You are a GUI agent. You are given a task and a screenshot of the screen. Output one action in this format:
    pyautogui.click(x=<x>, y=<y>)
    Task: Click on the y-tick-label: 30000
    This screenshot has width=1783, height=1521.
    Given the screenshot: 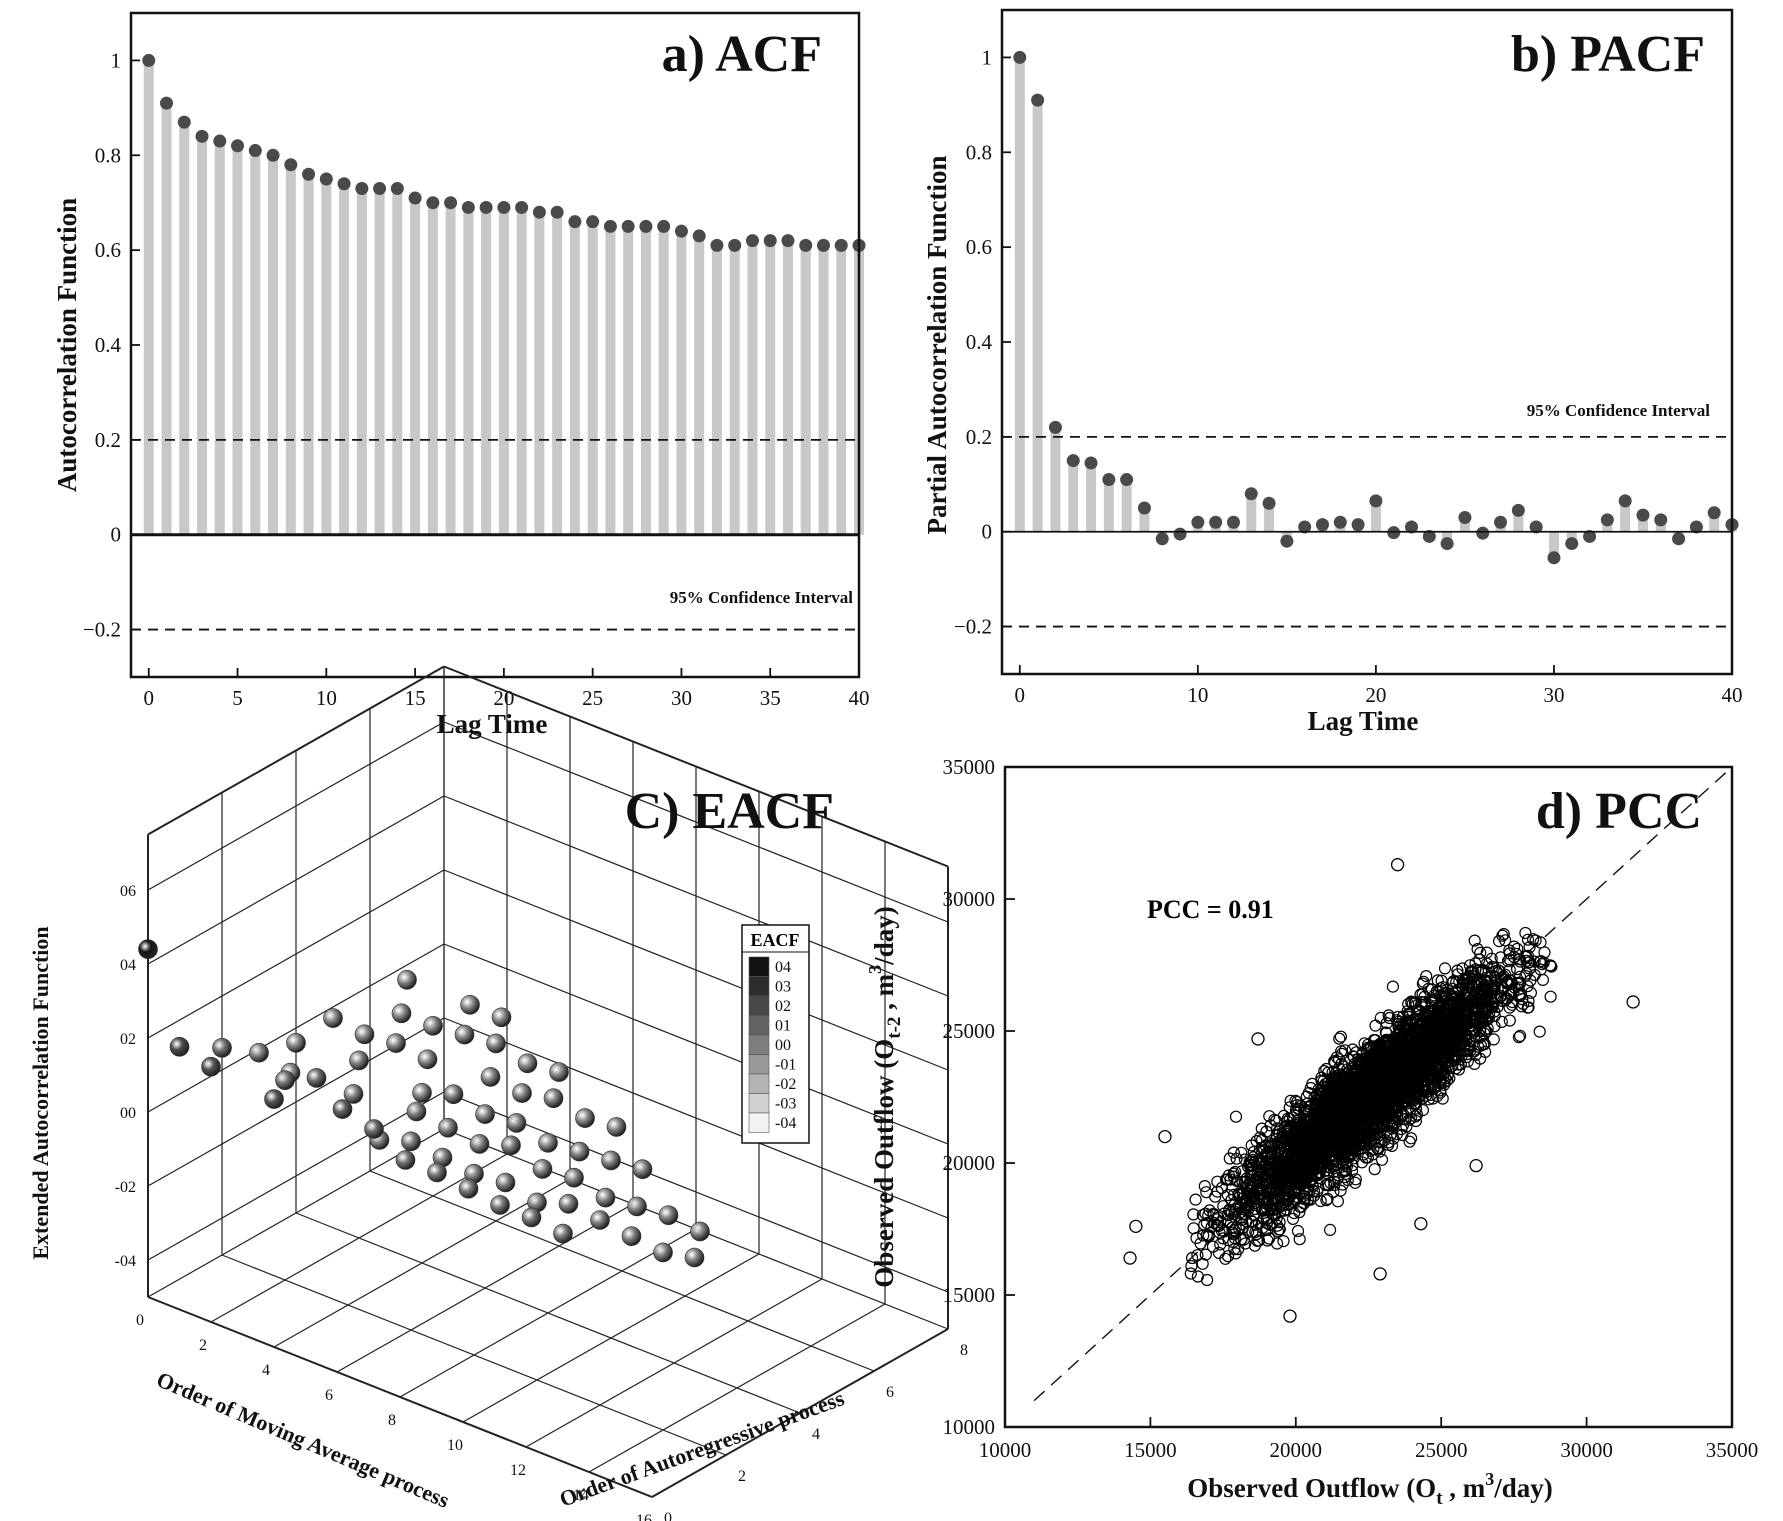 What is the action you would take?
    pyautogui.click(x=969, y=899)
    